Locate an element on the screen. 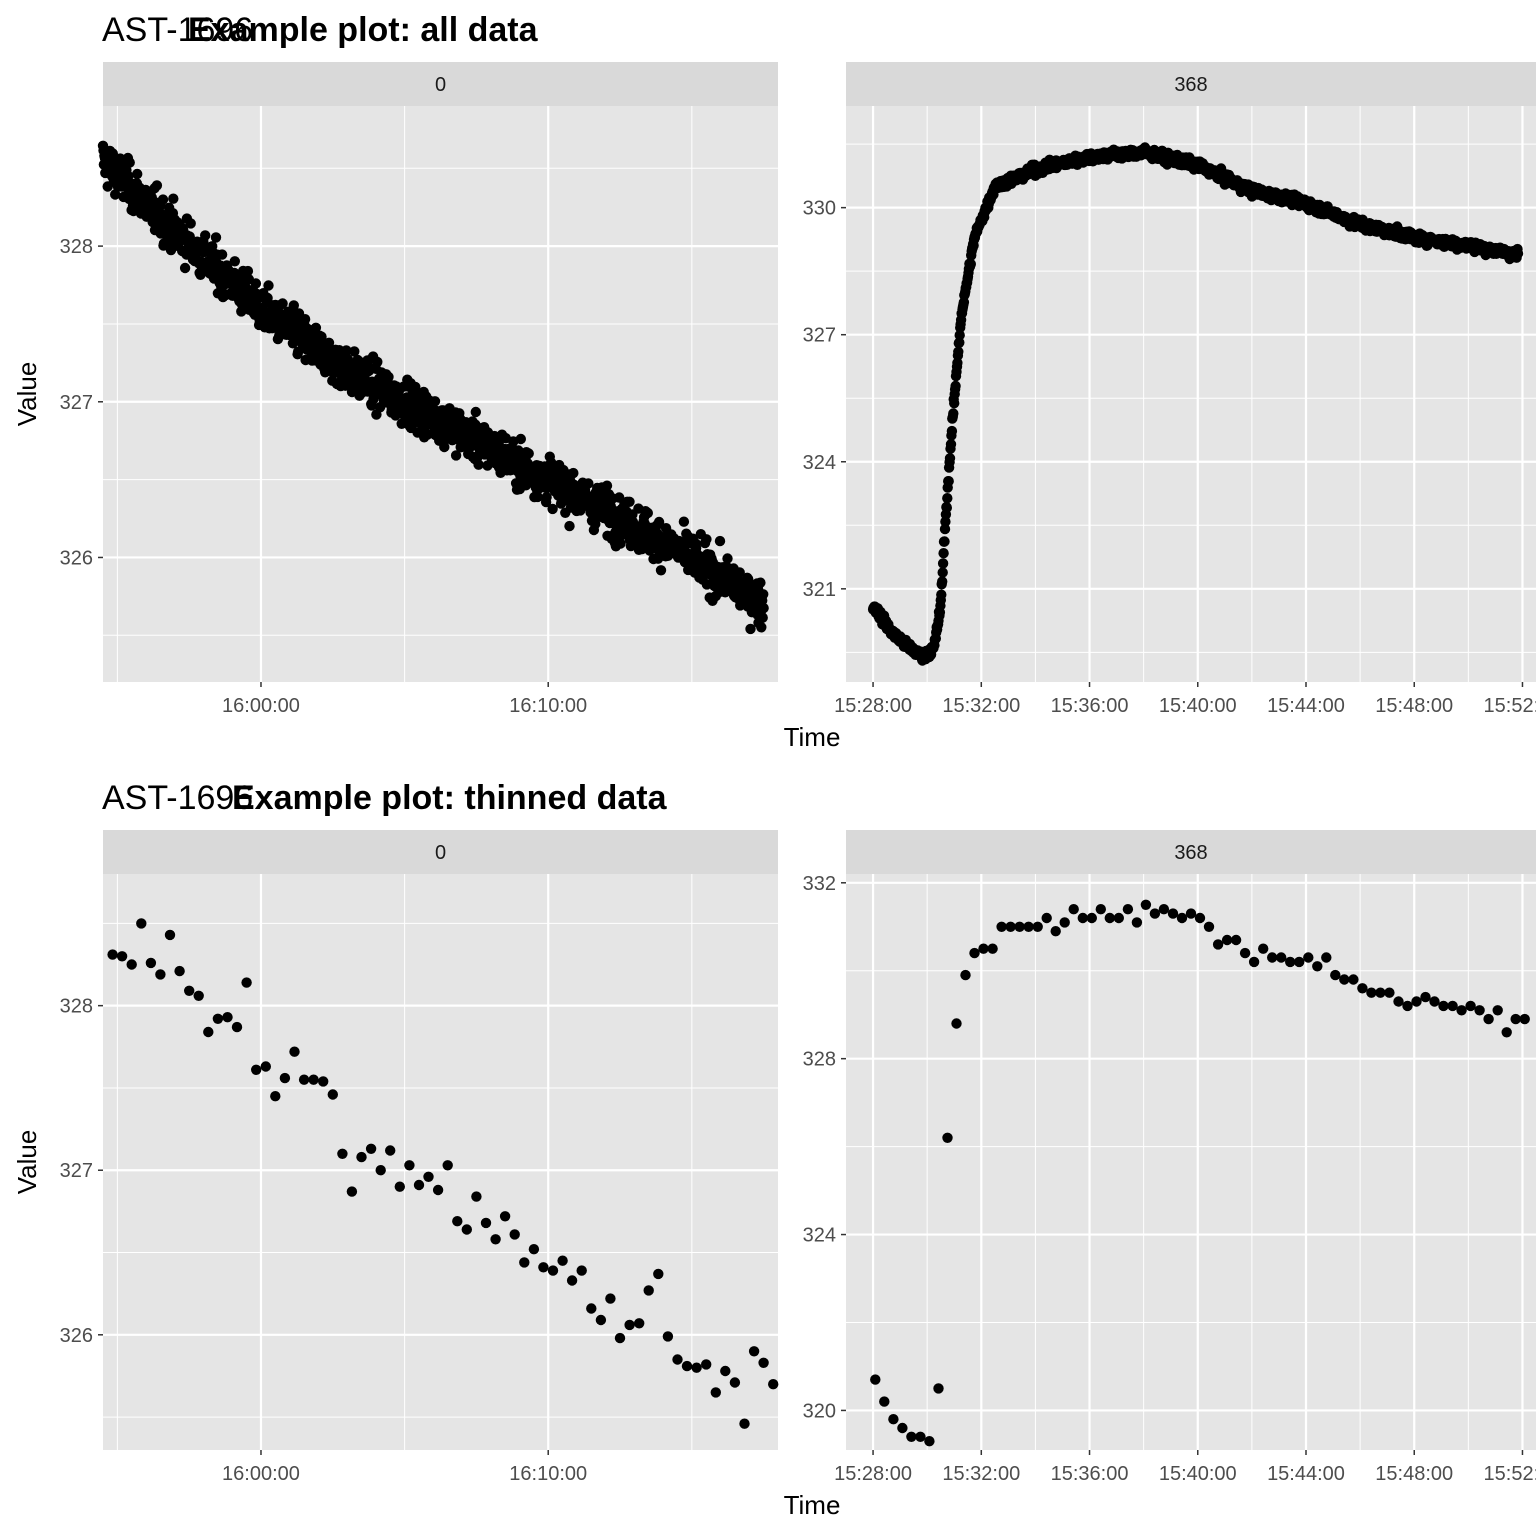  y-tick-label: 330 is located at coordinates (819, 209).